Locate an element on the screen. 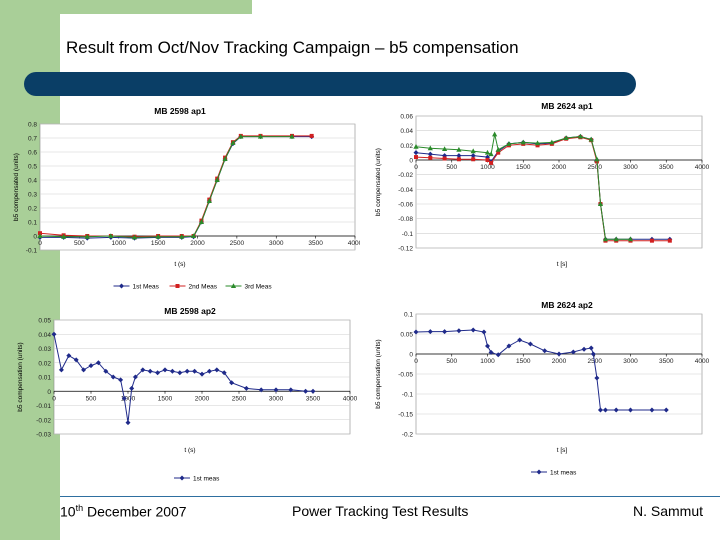  y-tick-label: -0.05 is located at coordinates (405, 375).